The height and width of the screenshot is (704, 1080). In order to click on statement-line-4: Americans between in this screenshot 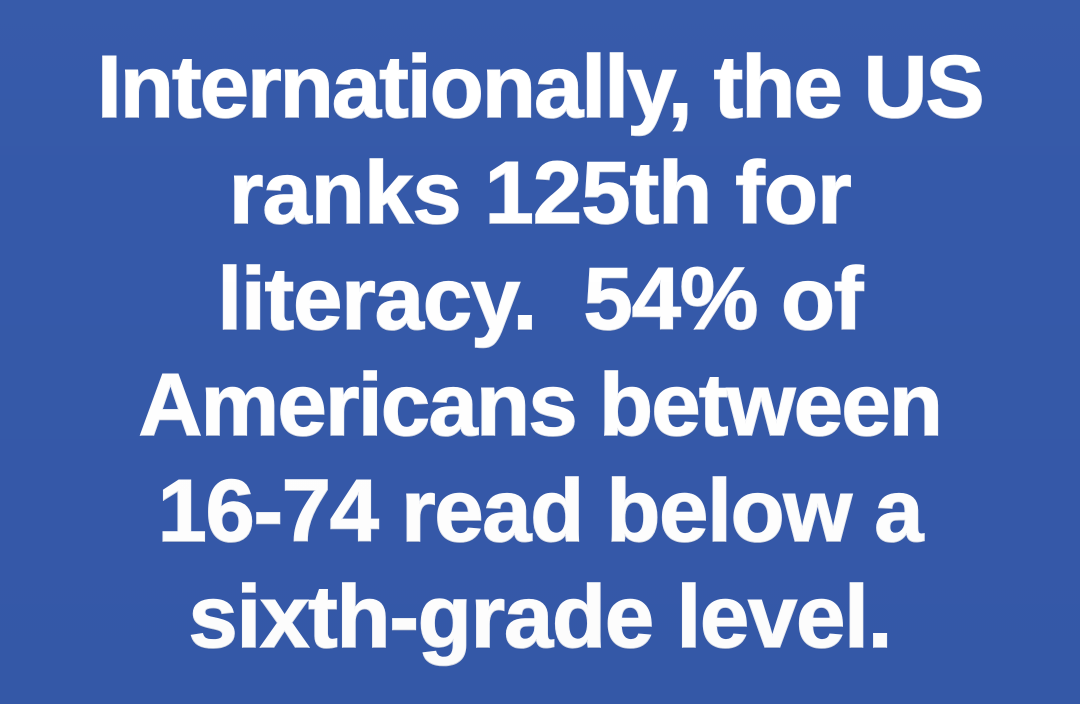, I will do `click(541, 404)`.